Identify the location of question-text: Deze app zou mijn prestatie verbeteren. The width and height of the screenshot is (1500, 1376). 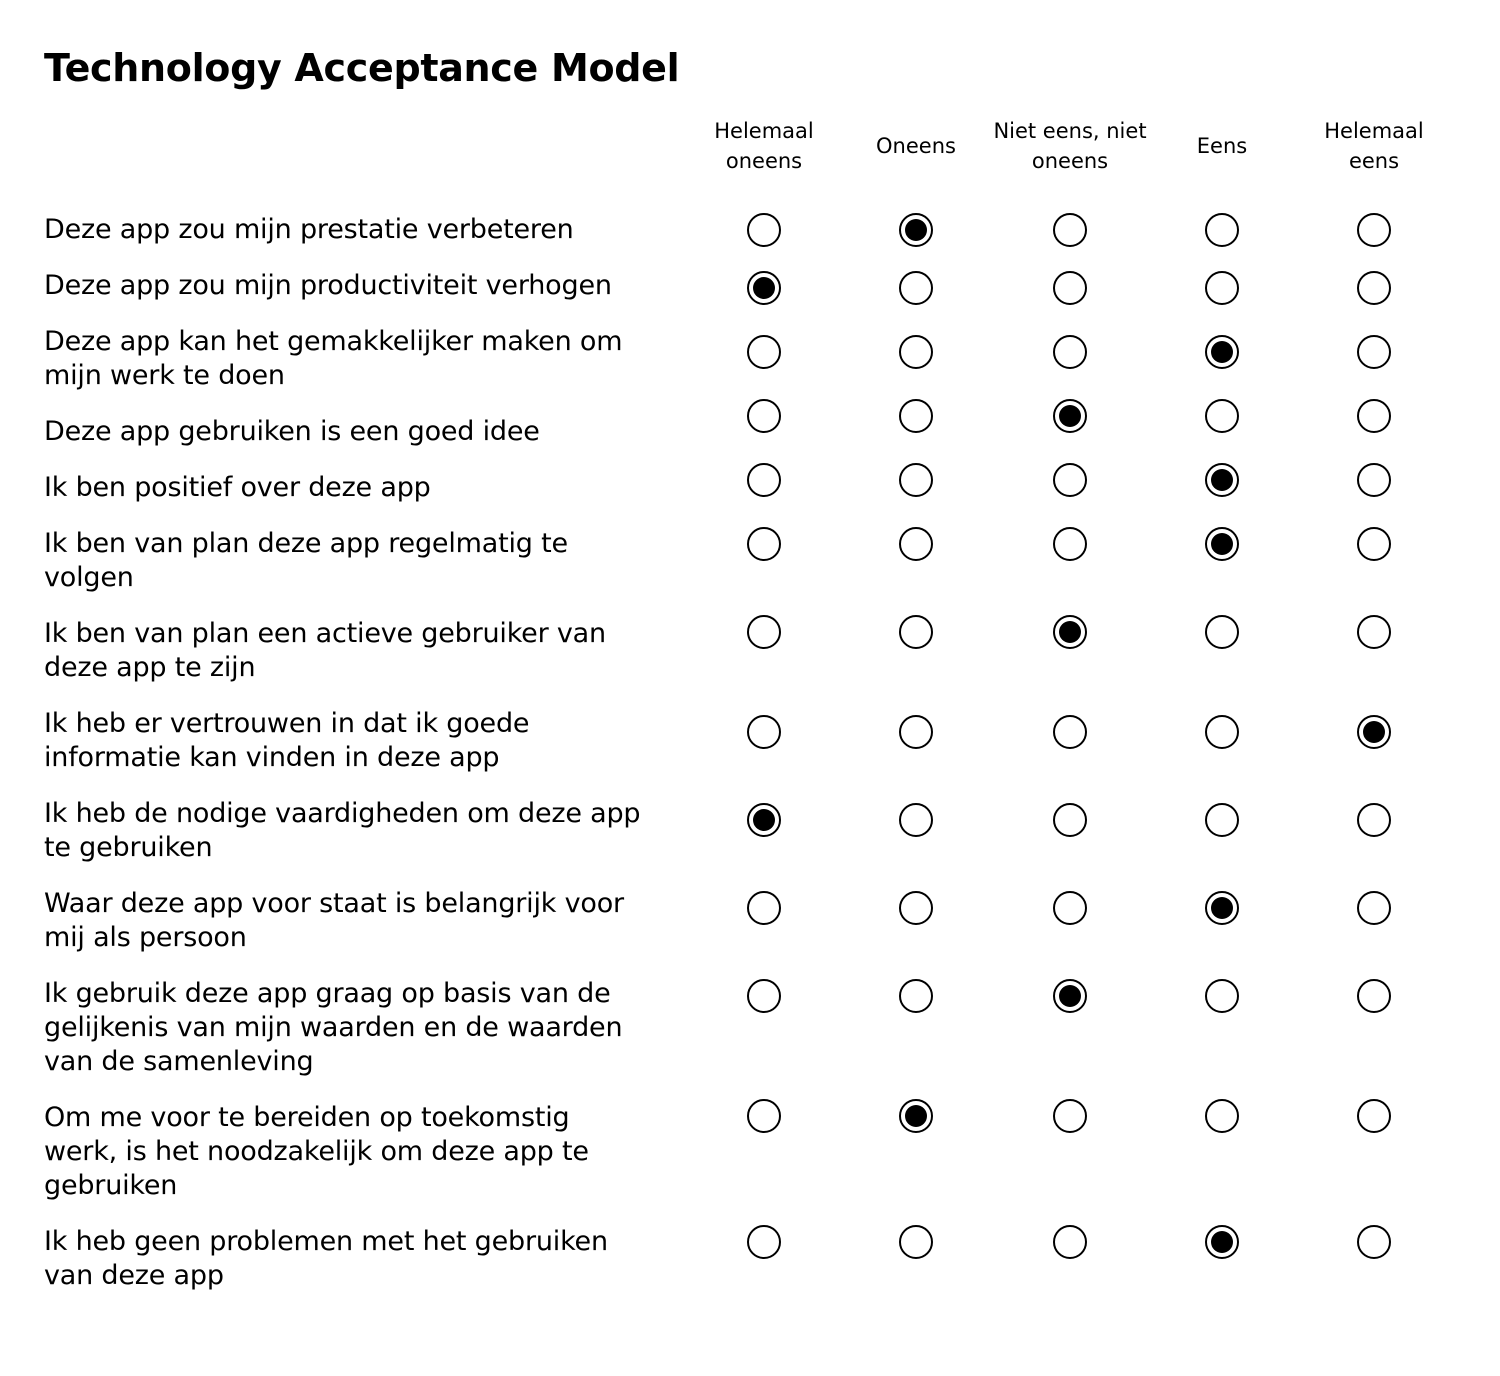
(309, 229).